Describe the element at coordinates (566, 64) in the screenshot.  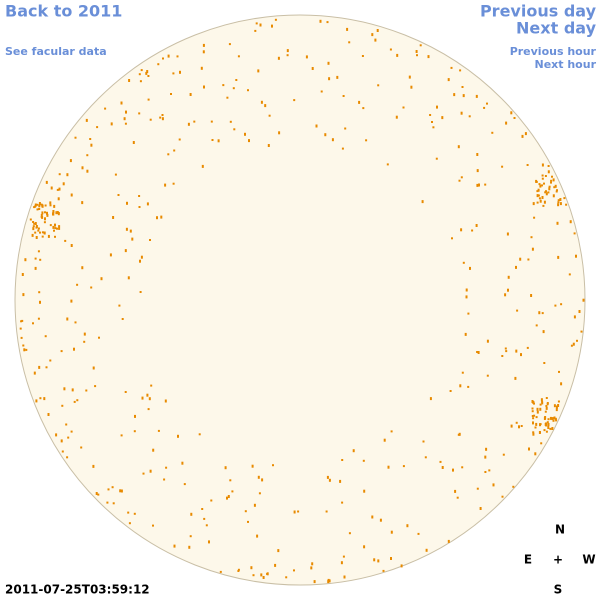
I see `next-hour-link: Next hour` at that location.